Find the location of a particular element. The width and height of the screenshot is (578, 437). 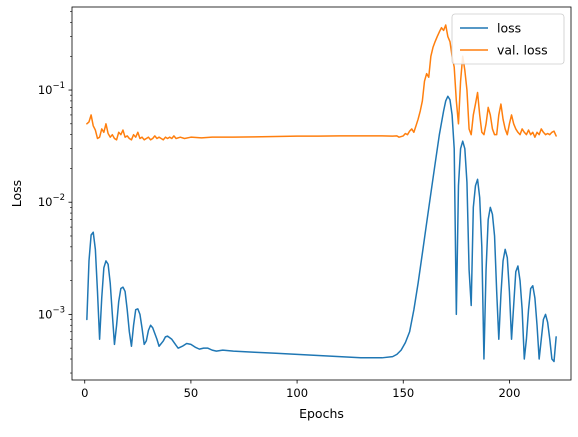

x-tick-label: 50 is located at coordinates (191, 393).